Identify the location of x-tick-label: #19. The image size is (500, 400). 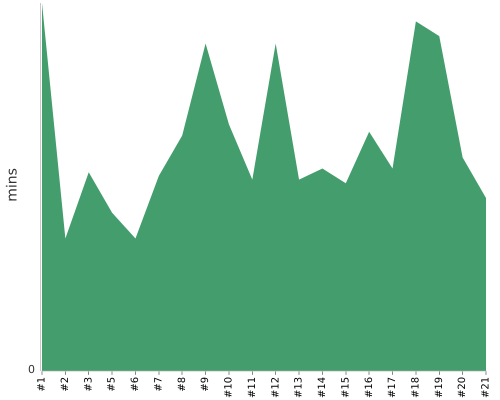
(439, 387).